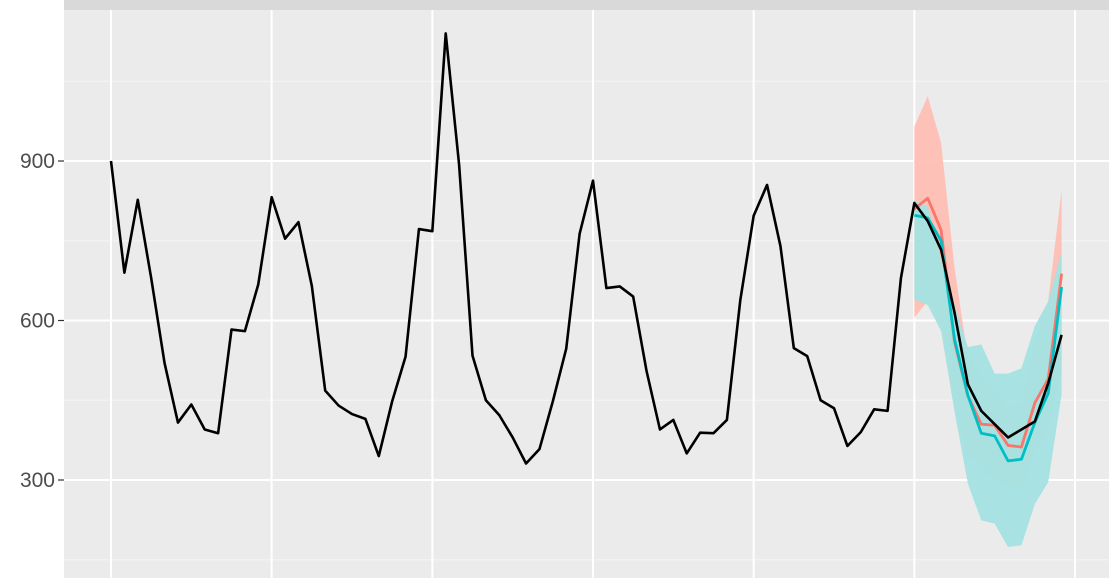 This screenshot has height=578, width=1109. I want to click on forecast-bands, so click(988, 321).